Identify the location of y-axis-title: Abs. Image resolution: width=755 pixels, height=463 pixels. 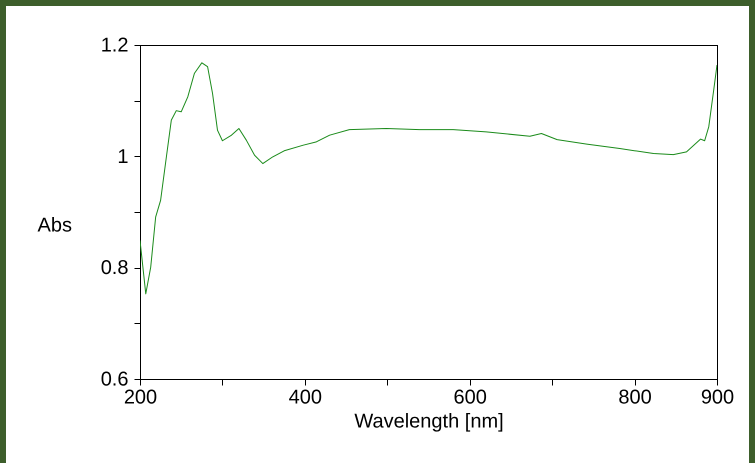
(55, 225).